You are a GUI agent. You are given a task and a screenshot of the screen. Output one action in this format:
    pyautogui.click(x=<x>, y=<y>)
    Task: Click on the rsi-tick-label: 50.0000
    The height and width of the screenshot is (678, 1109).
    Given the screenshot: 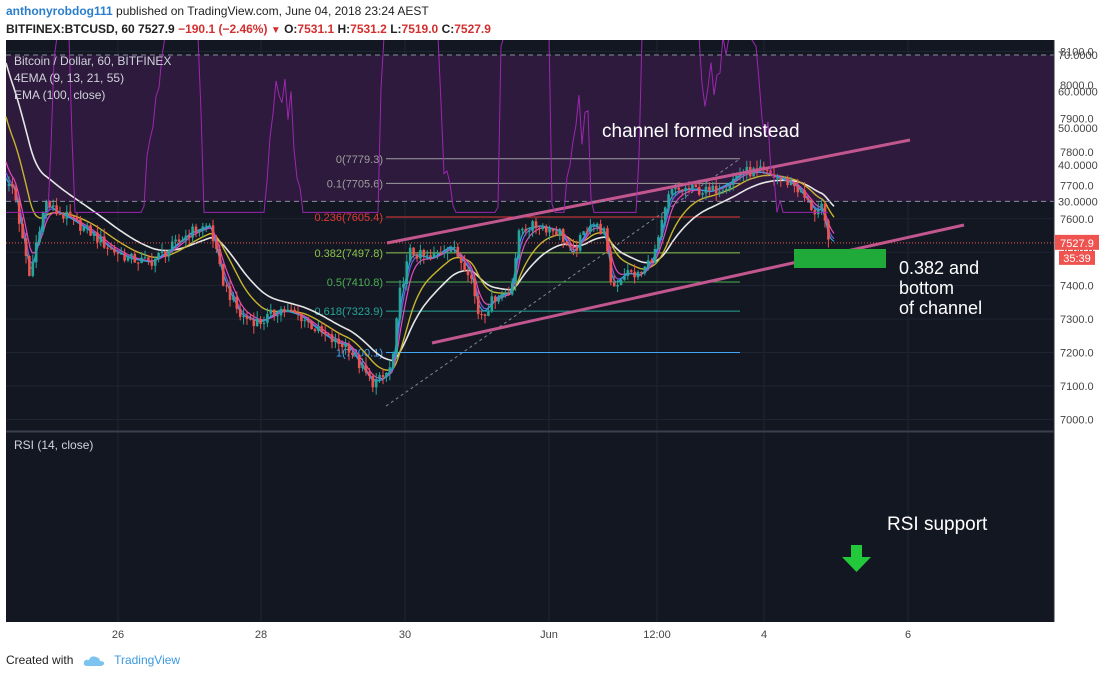 What is the action you would take?
    pyautogui.click(x=1078, y=129)
    